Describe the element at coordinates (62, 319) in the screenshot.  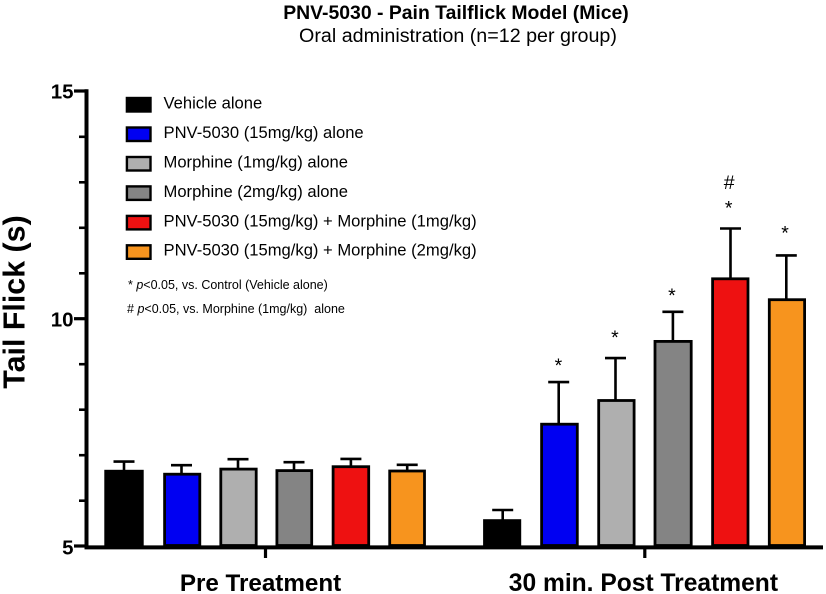
I see `svg-text: 10` at that location.